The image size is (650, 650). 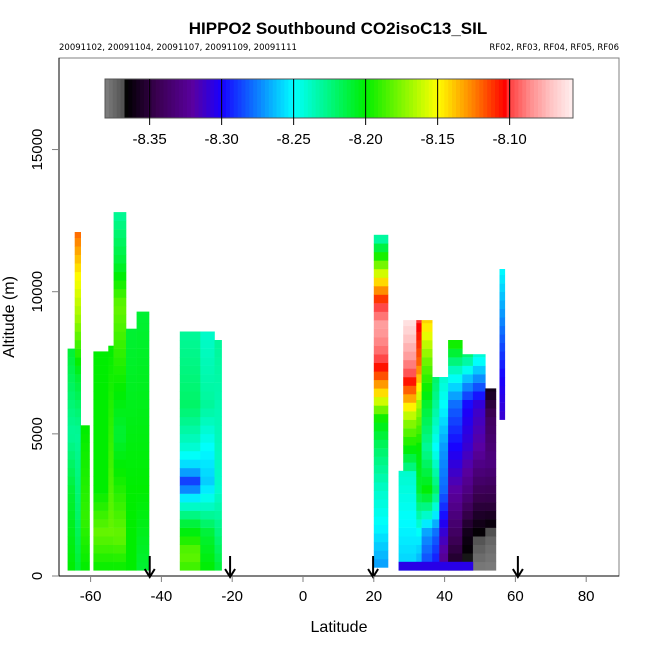 I want to click on colorbar-frame, so click(x=339, y=98).